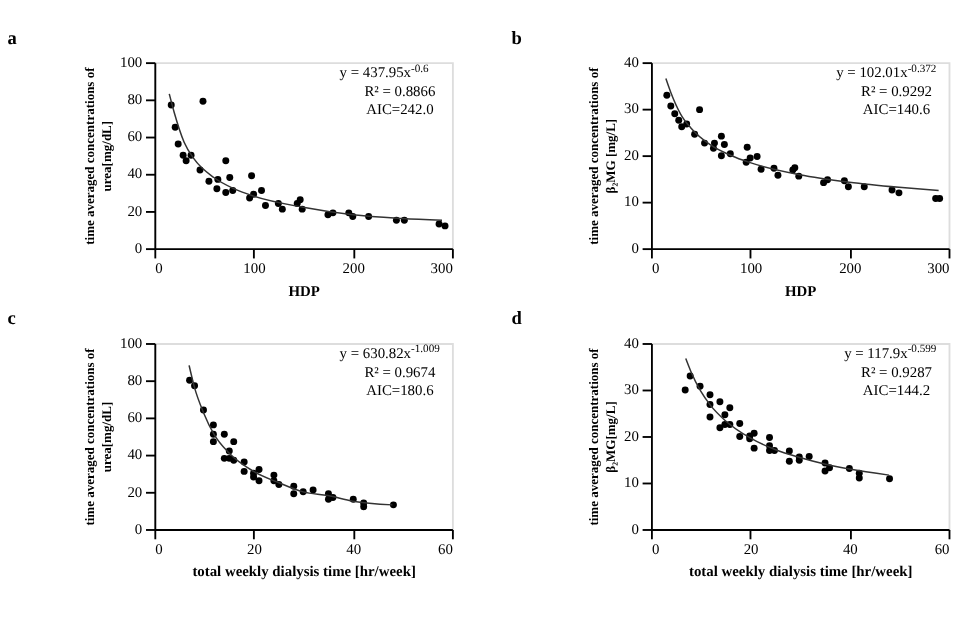  I want to click on chart-title: c, so click(11, 320).